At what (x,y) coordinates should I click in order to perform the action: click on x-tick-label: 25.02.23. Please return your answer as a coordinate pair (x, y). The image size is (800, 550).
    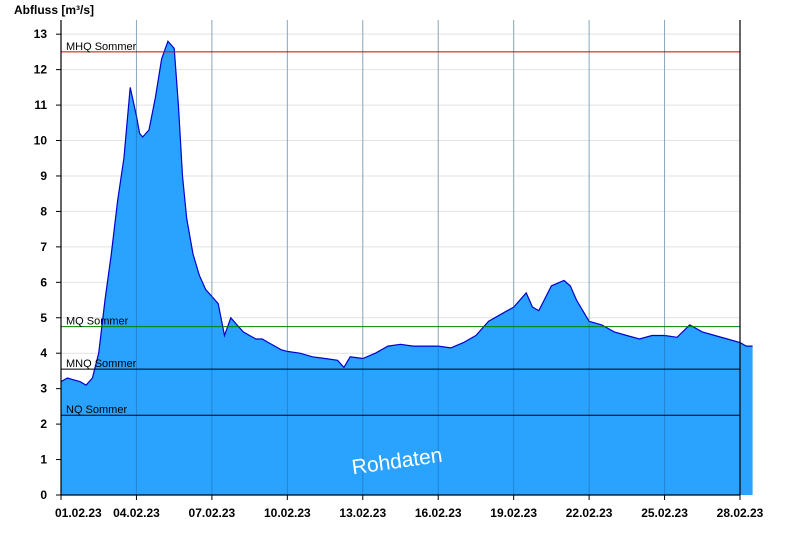
    Looking at the image, I should click on (664, 513).